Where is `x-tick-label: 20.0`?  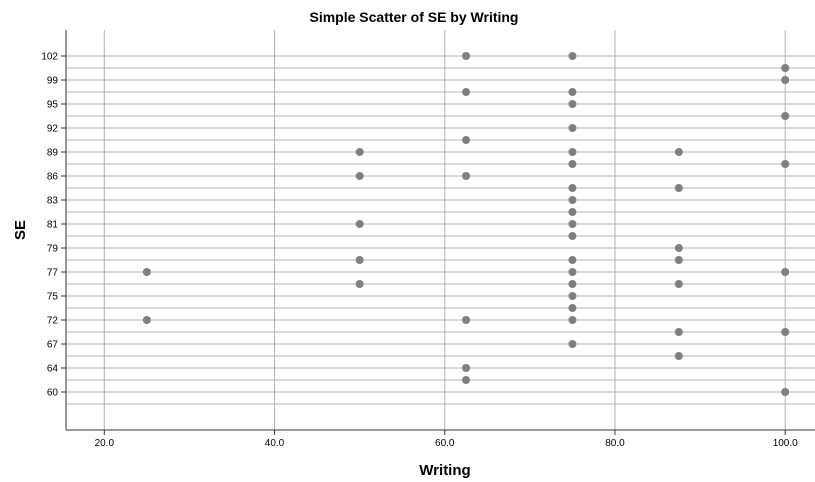 x-tick-label: 20.0 is located at coordinates (105, 443).